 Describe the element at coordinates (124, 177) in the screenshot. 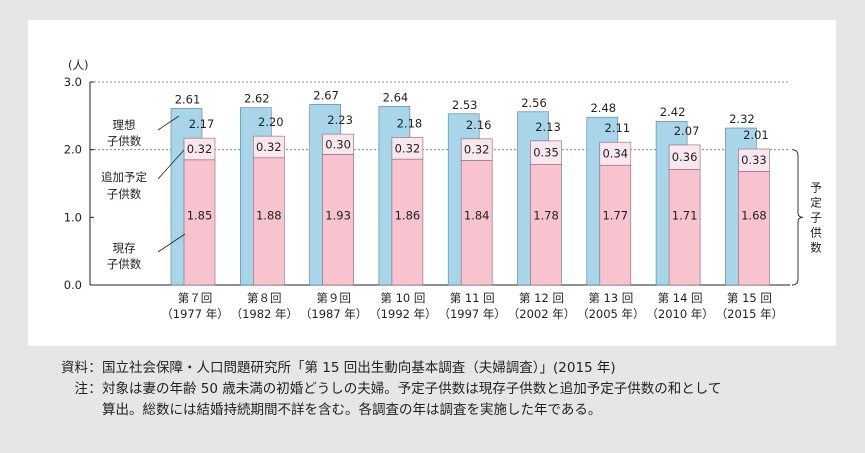

I see `additional-series-label-1: 追加予定` at that location.